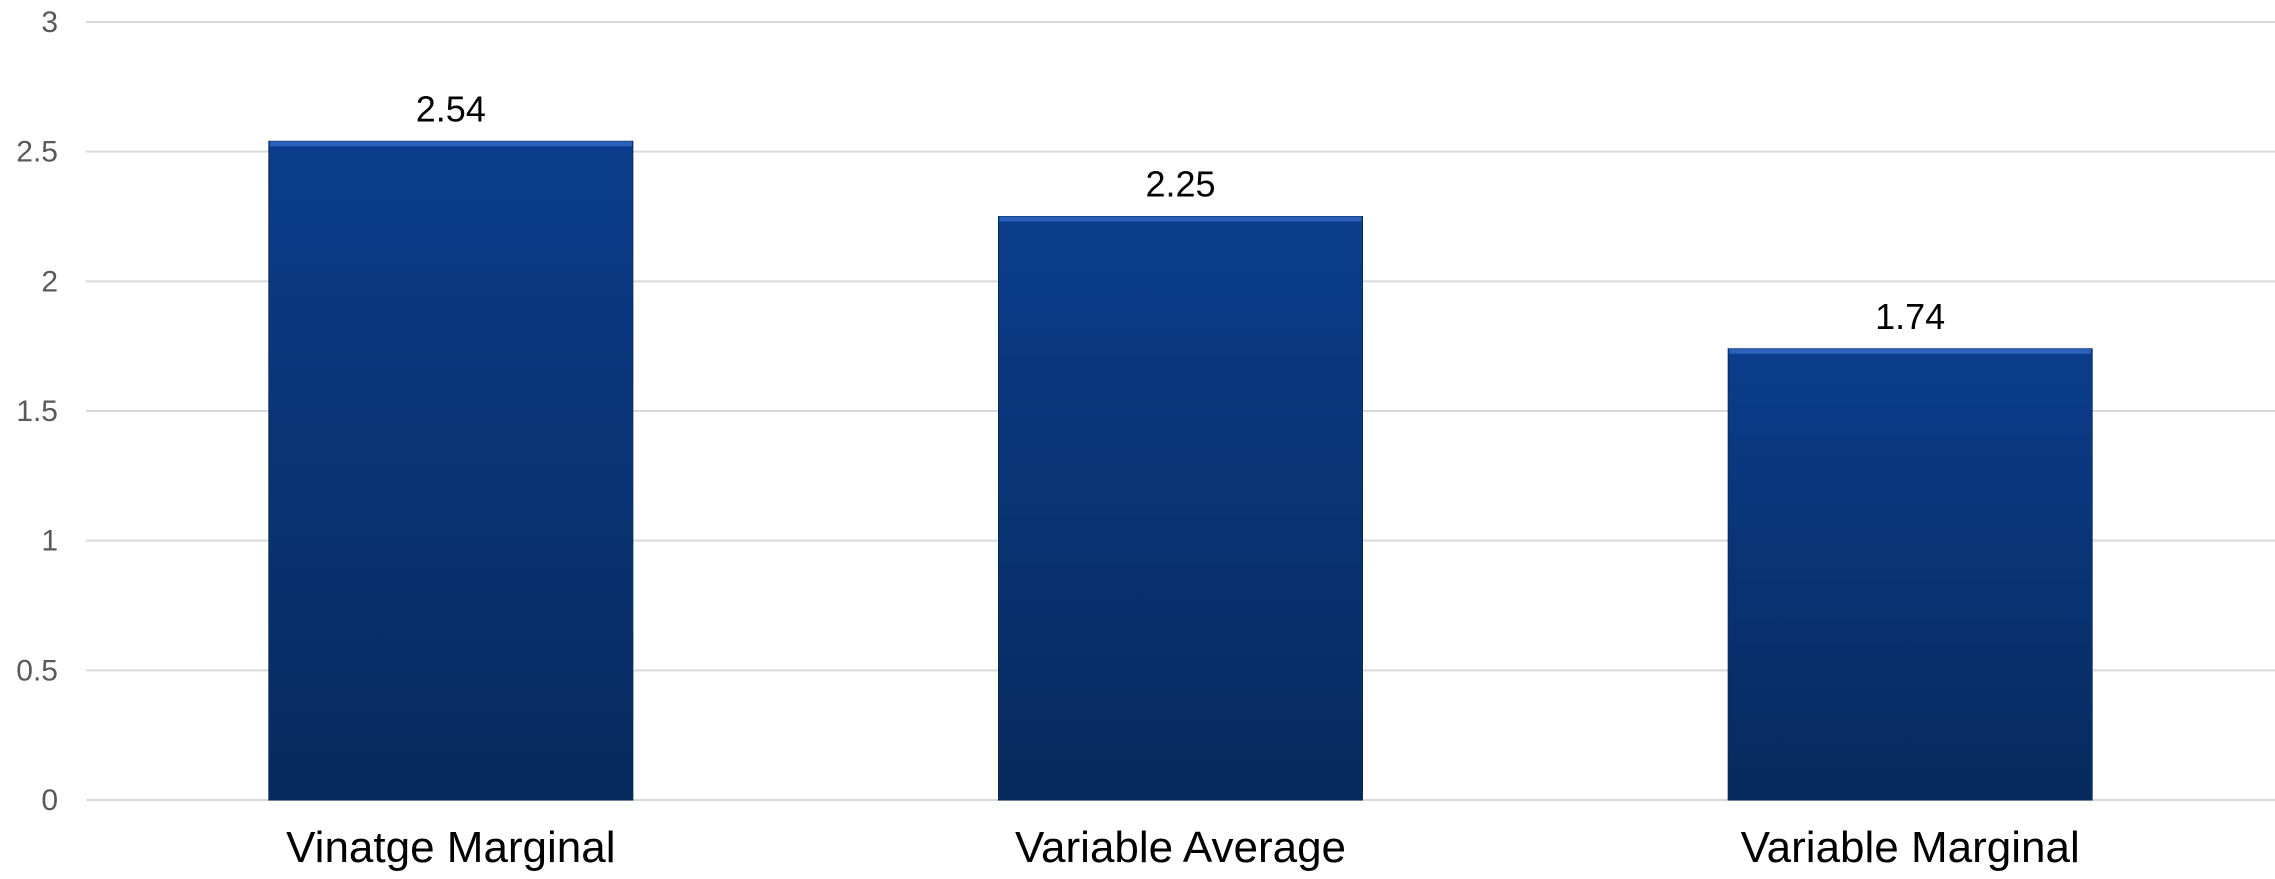 The height and width of the screenshot is (879, 2275). I want to click on y-tick-label: 2, so click(49, 281).